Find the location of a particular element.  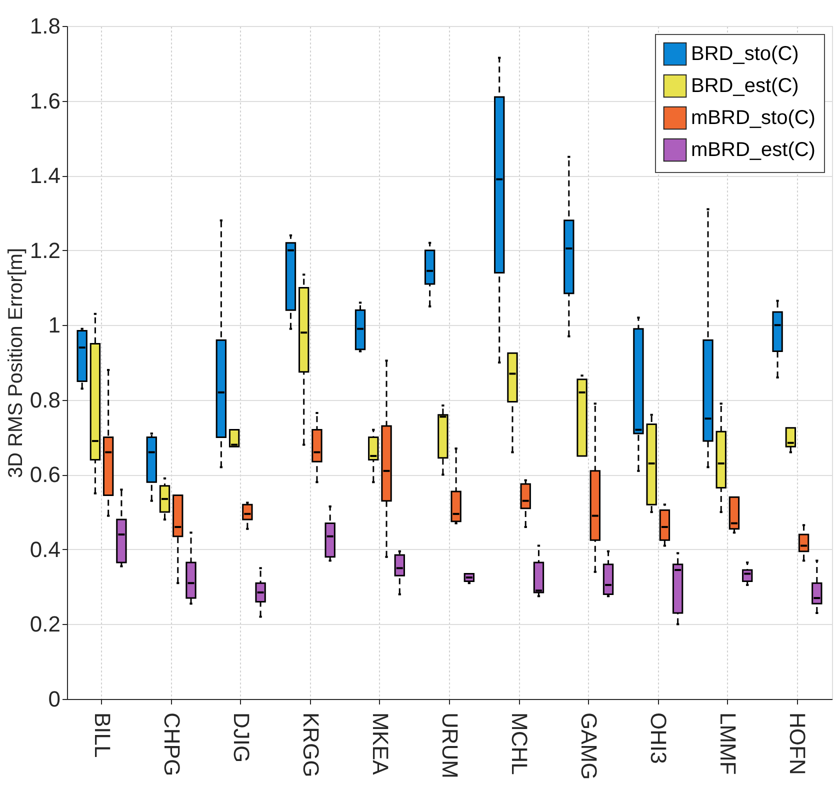

y-tick-label: 1 is located at coordinates (54, 325).